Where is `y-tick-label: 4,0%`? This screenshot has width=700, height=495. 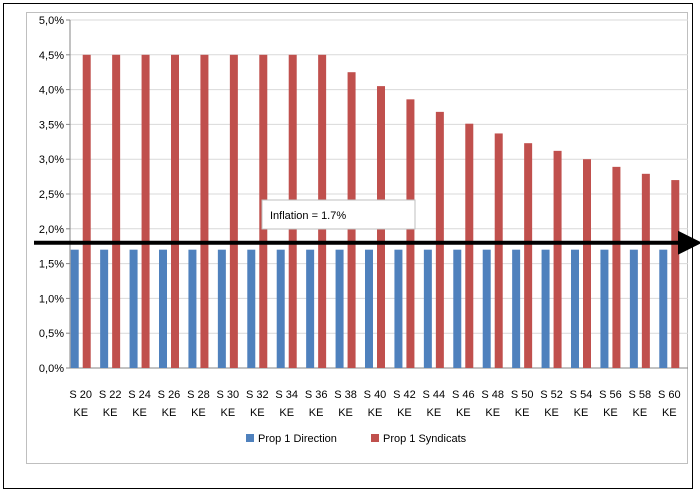
y-tick-label: 4,0% is located at coordinates (51, 91).